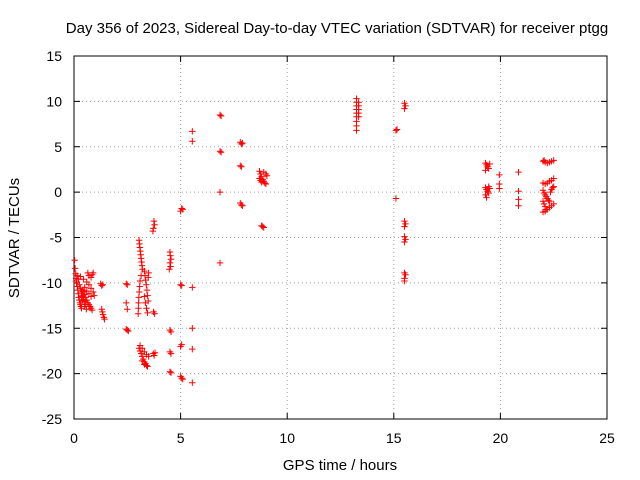 The width and height of the screenshot is (640, 480). Describe the element at coordinates (54, 56) in the screenshot. I see `y-tick-label: 15` at that location.